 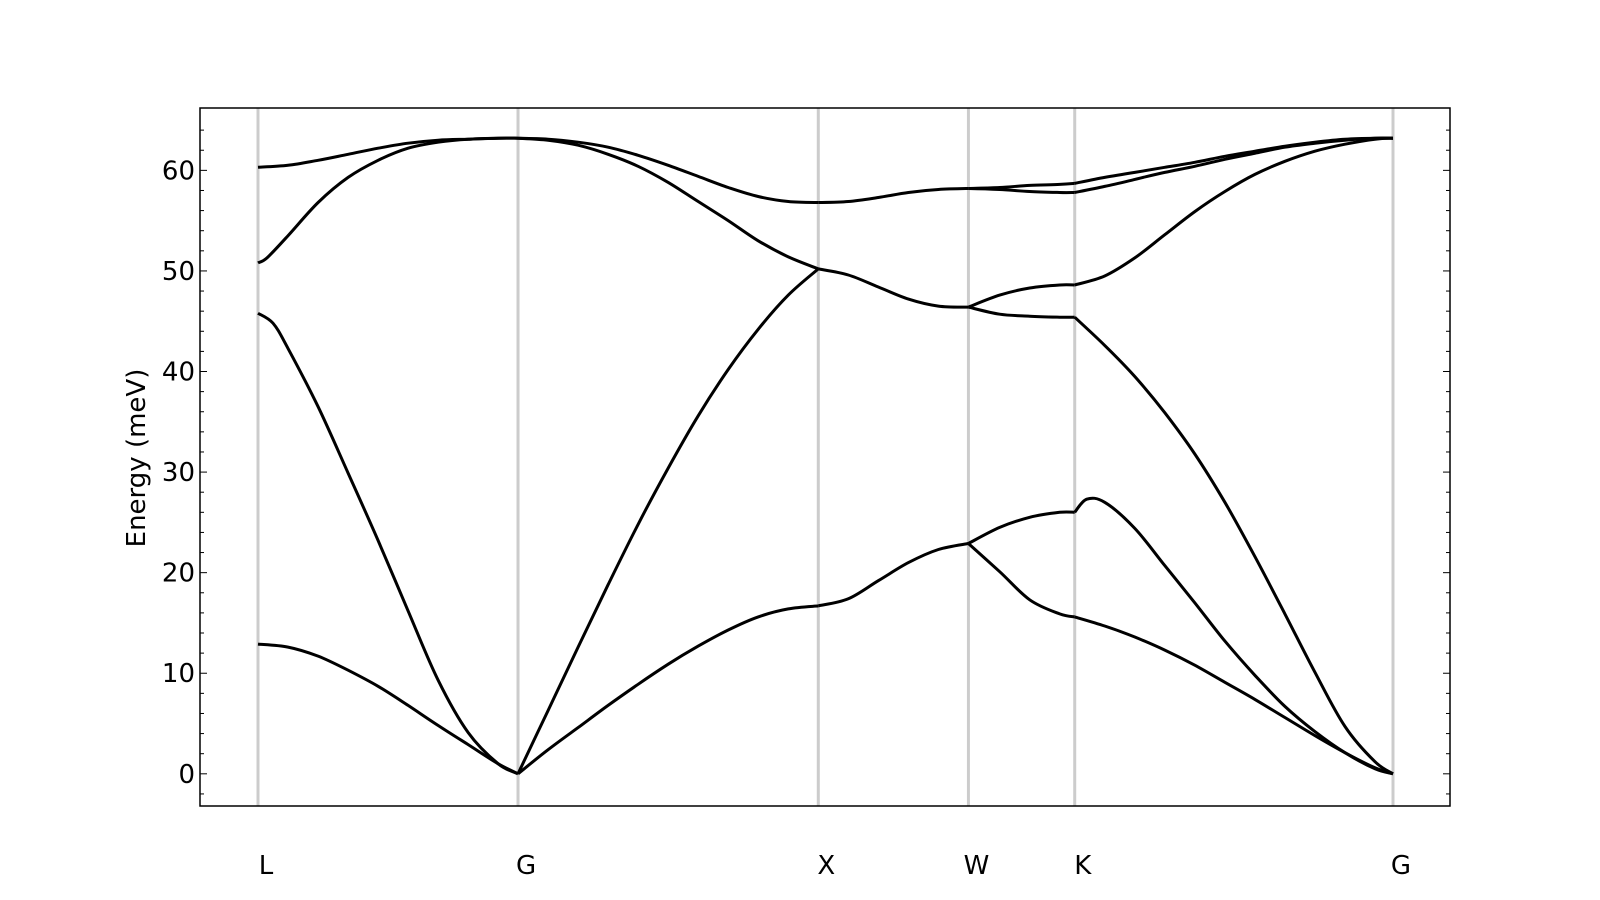 I want to click on y-tick-label: 10, so click(x=178, y=674).